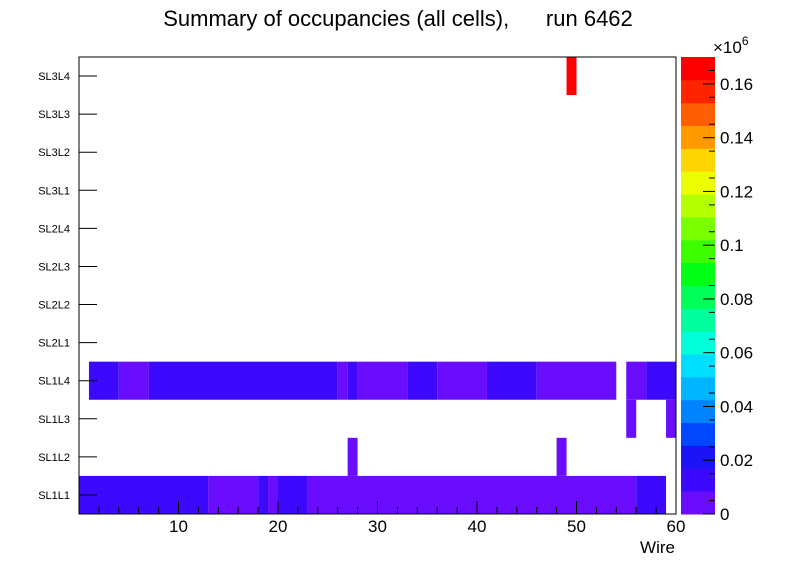  What do you see at coordinates (727, 47) in the screenshot?
I see `z-exponent-base: ×10` at bounding box center [727, 47].